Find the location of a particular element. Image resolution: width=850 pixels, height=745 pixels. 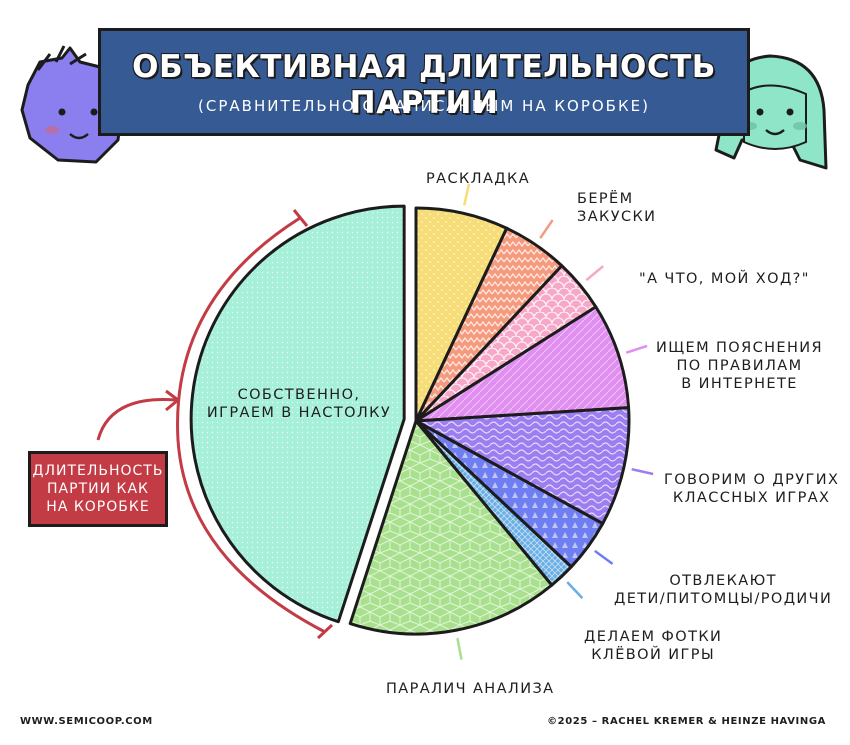

label-analysis-paralysis: ПАРАЛИЧ АНАЛИЗА is located at coordinates (470, 689).